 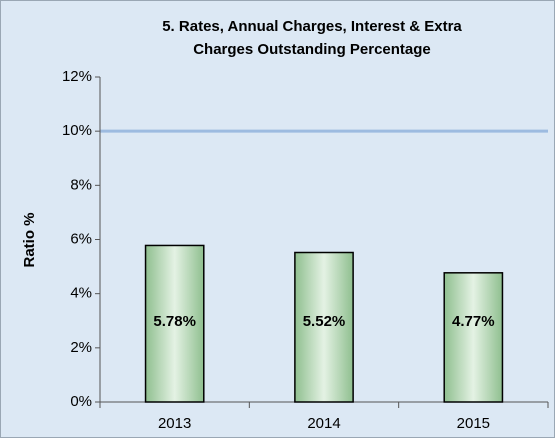 I want to click on x-tick-label: 2015, so click(x=473, y=423).